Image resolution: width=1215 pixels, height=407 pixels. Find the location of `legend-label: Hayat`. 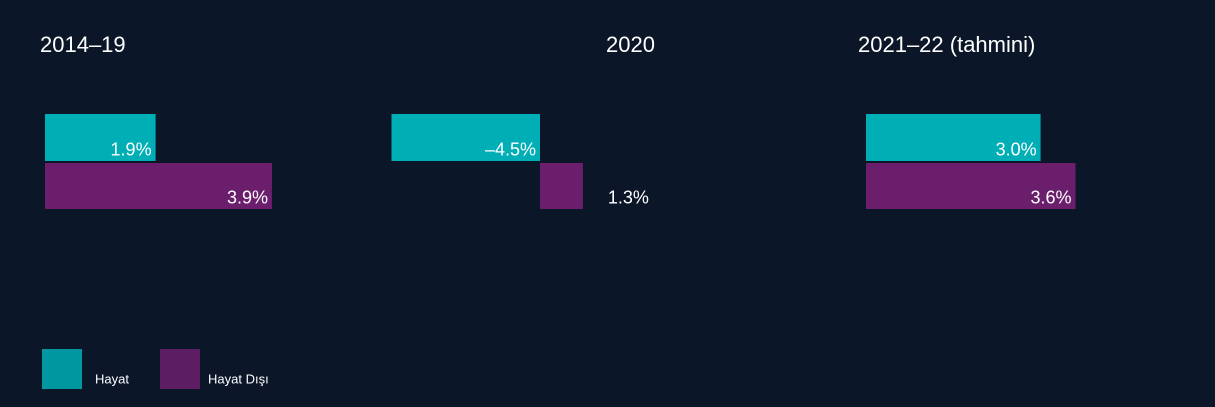

legend-label: Hayat is located at coordinates (112, 378).